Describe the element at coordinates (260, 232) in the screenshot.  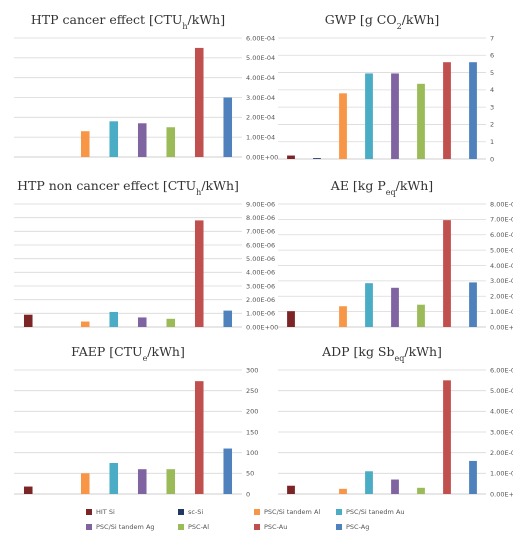
I see `y-tick-label: 7.00E-06` at that location.